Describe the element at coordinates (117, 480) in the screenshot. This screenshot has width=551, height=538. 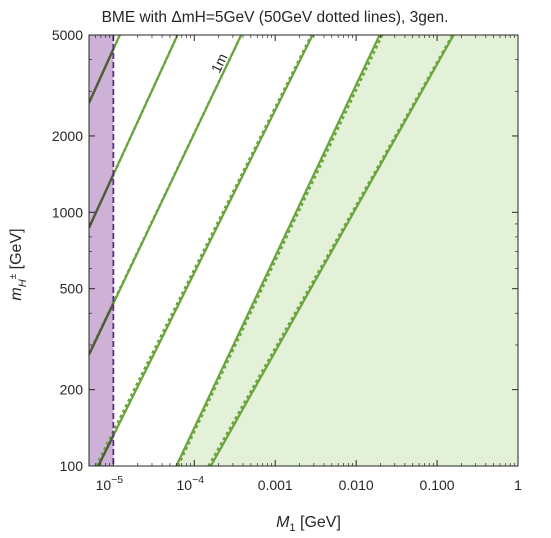
I see `x-tick-label-exponent-0: −5` at that location.